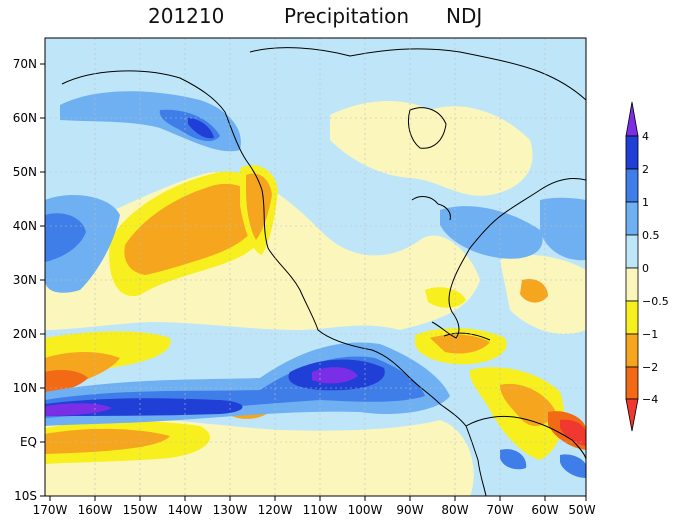 The image size is (680, 526). I want to click on lat-label: 30N, so click(25, 280).